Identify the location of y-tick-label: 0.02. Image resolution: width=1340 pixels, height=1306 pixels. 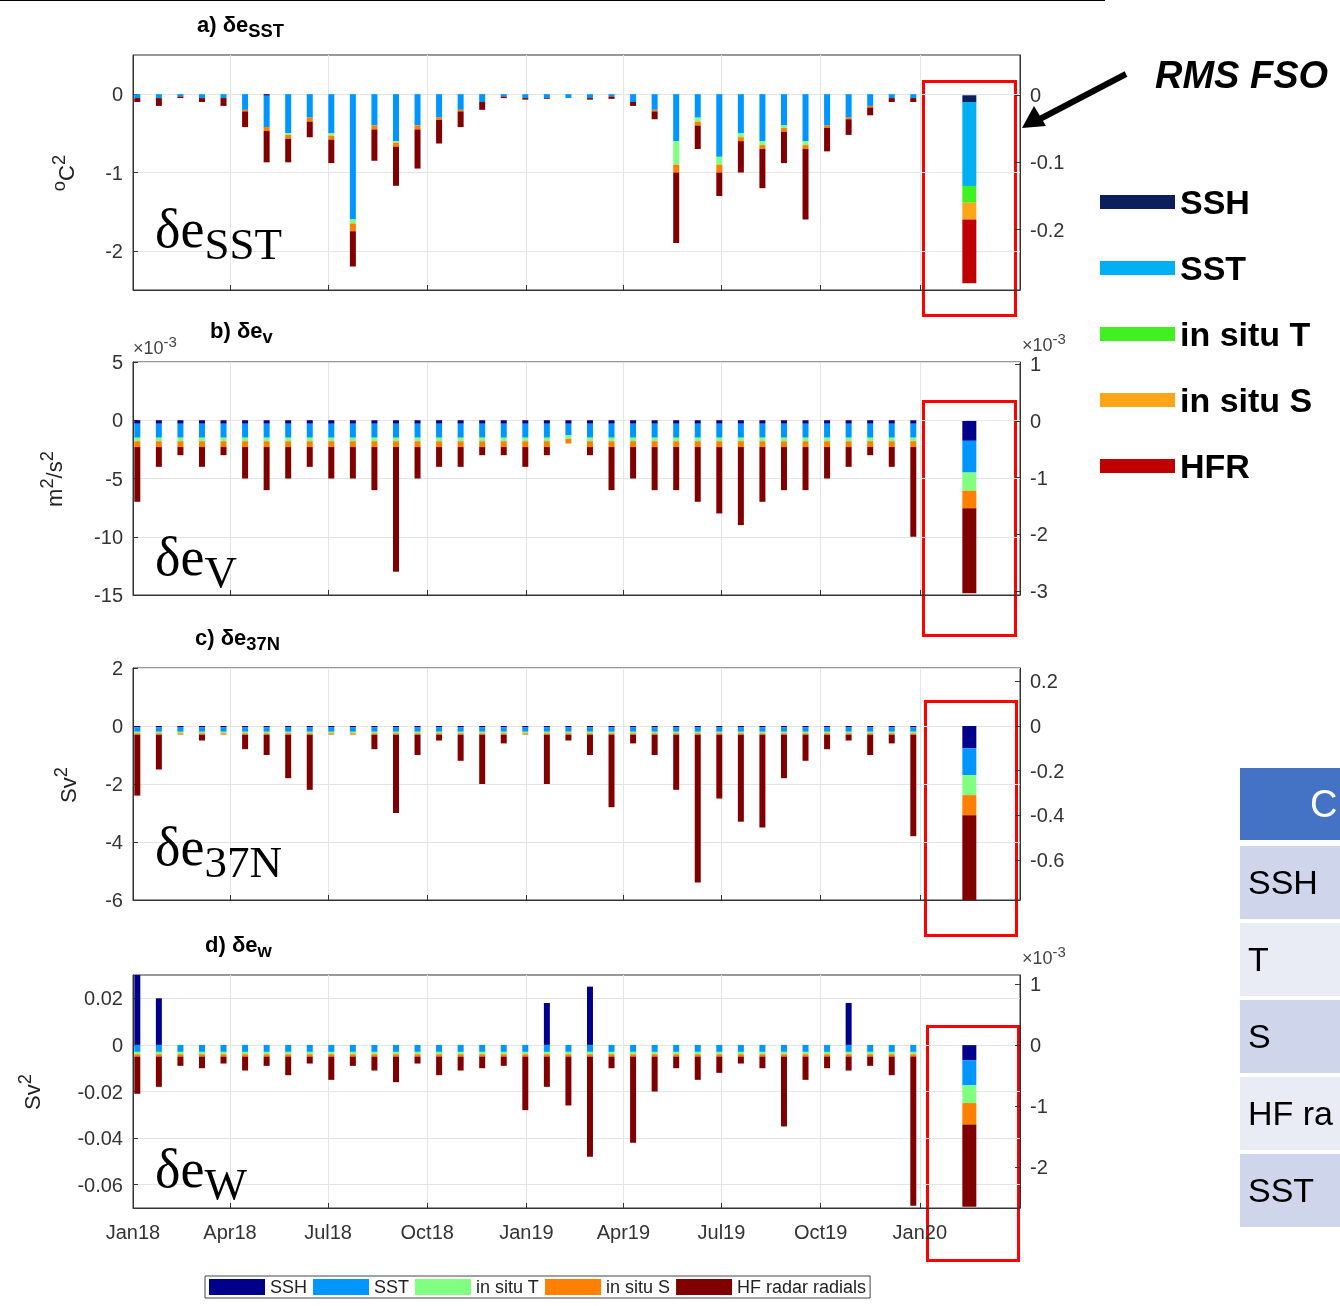
(103, 998).